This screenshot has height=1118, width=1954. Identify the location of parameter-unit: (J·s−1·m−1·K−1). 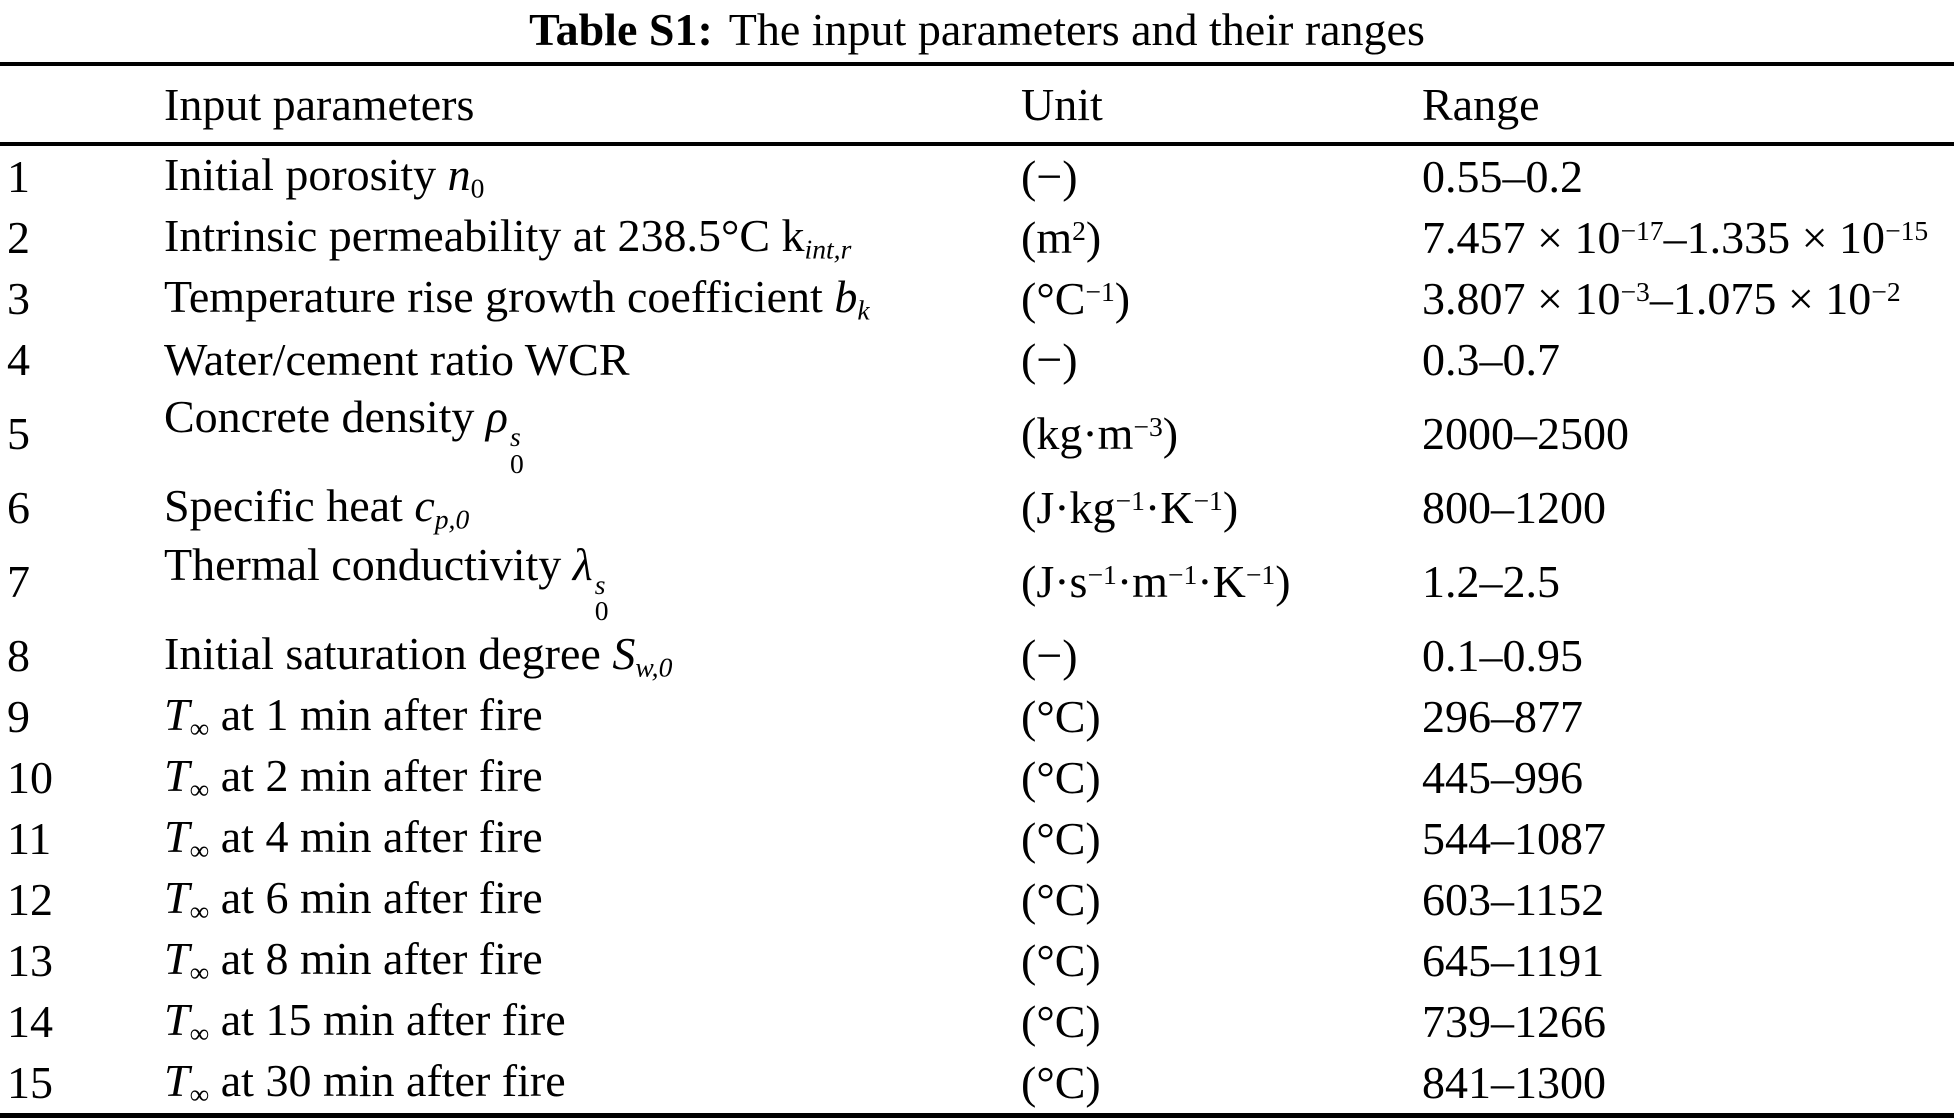
(1156, 581).